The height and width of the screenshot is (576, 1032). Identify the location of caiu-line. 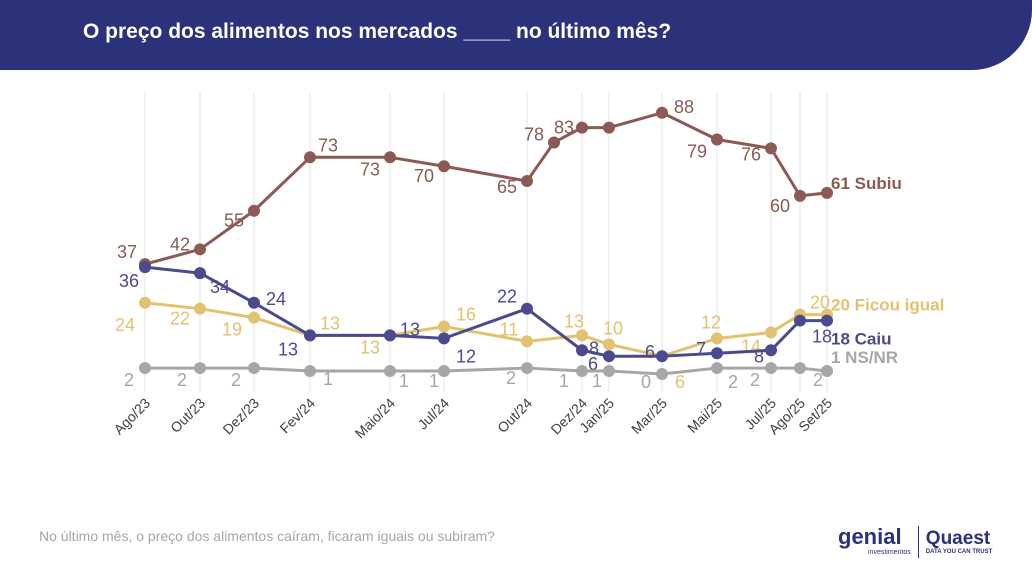
(485, 311).